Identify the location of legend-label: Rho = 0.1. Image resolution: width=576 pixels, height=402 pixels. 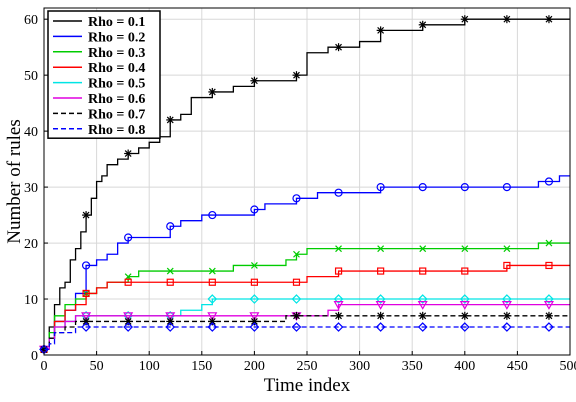
(116, 22).